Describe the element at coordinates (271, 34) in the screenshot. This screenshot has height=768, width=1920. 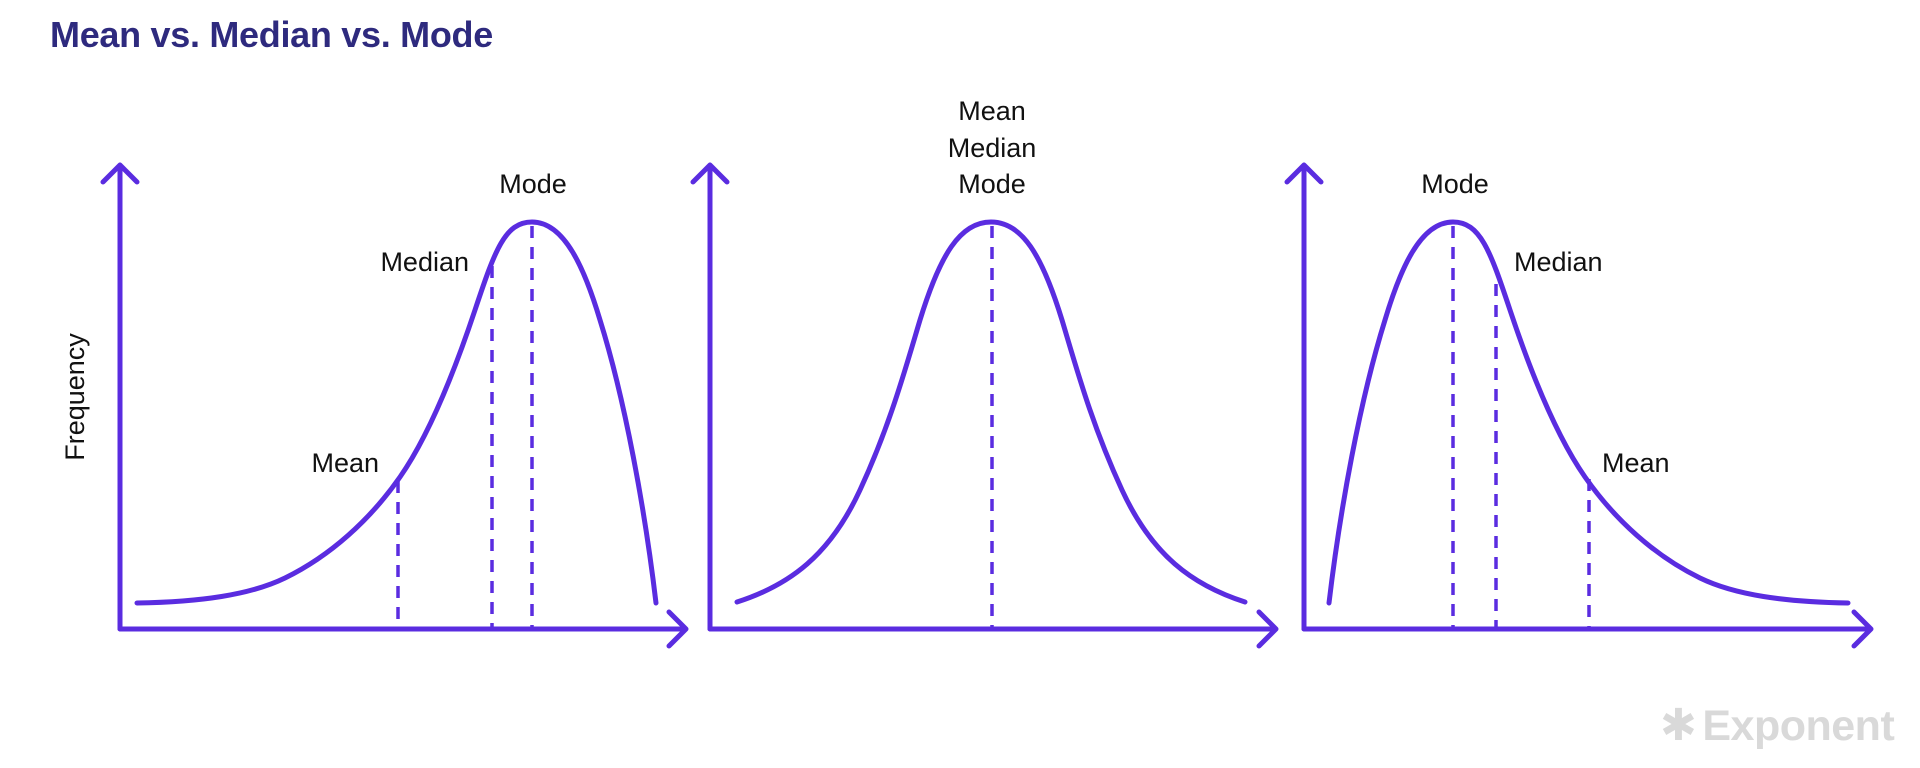
I see `page-title: Mean vs. Median vs. Mode` at that location.